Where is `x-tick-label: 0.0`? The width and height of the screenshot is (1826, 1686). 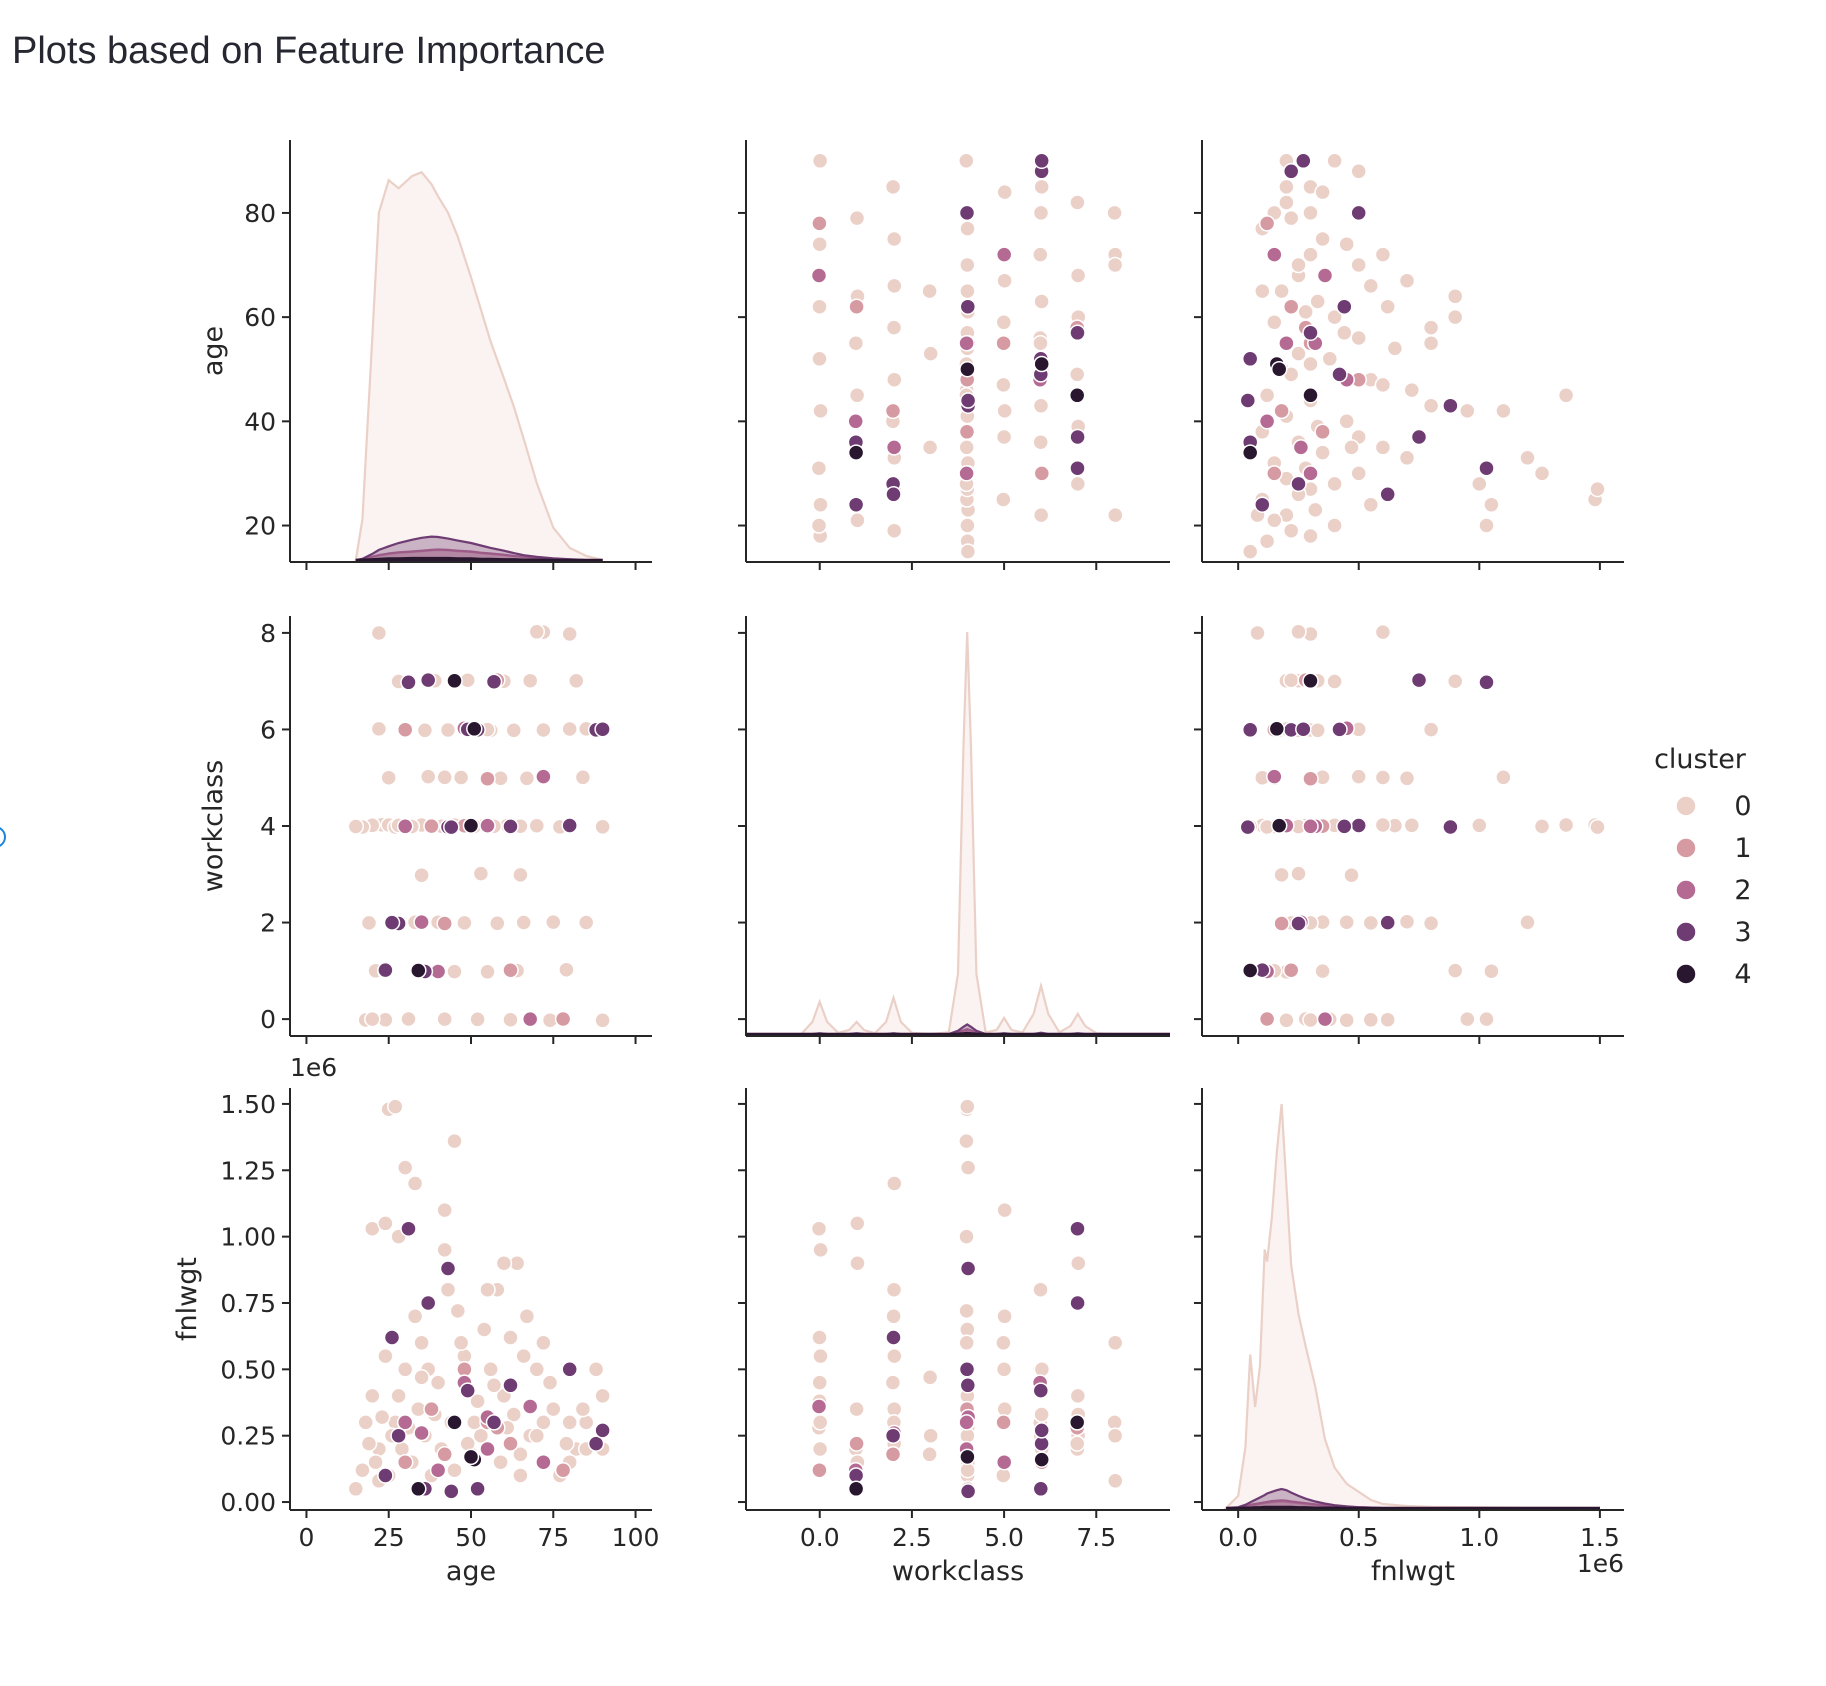 x-tick-label: 0.0 is located at coordinates (1238, 1537).